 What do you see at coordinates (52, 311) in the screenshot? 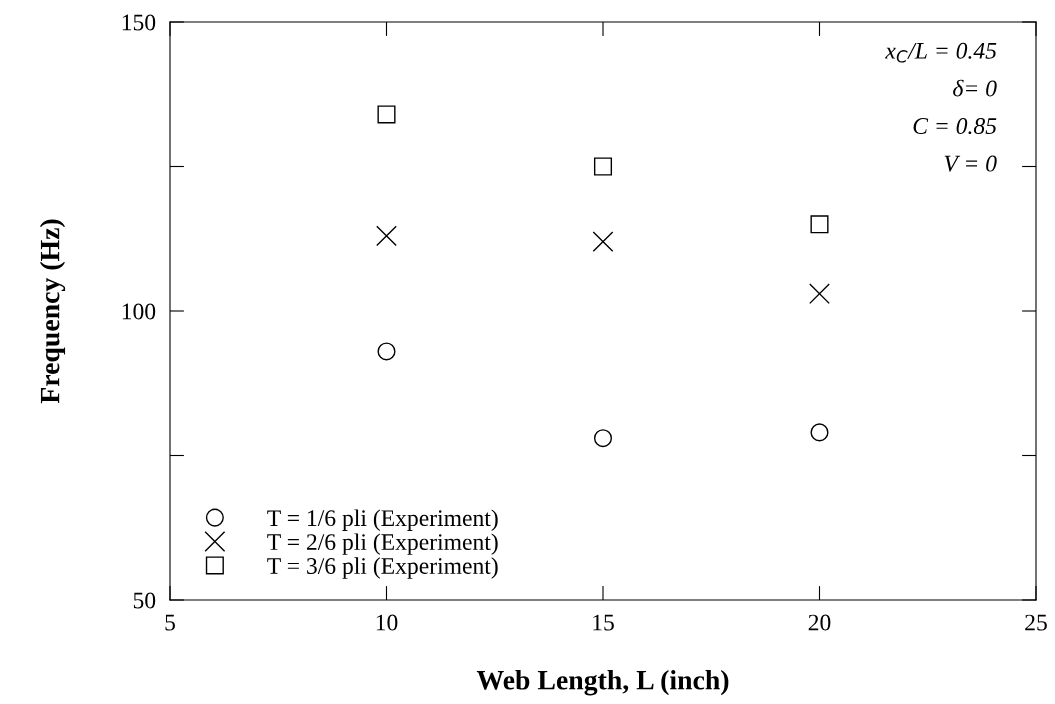
I see `y-axis-title: Frequency (Hz)` at bounding box center [52, 311].